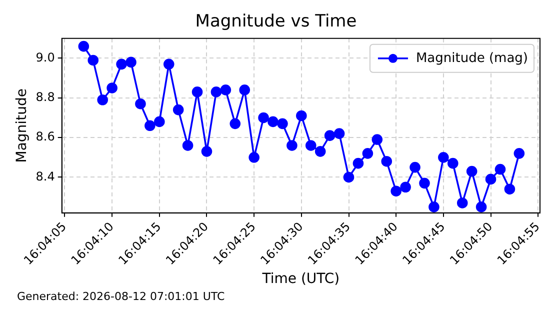 Image resolution: width=560 pixels, height=314 pixels. I want to click on x-axis-title: Time (UTC), so click(300, 279).